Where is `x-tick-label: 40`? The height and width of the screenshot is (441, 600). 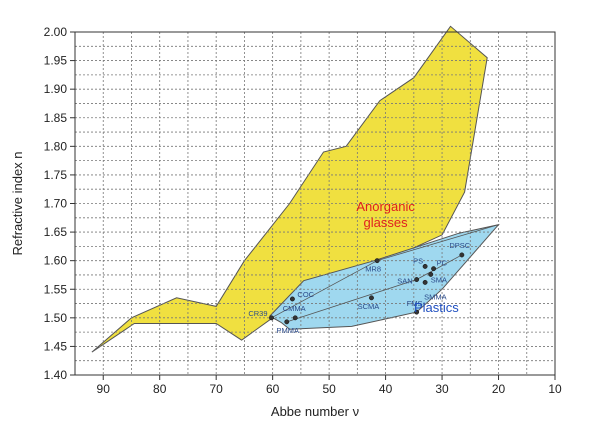 x-tick-label: 40 is located at coordinates (386, 389).